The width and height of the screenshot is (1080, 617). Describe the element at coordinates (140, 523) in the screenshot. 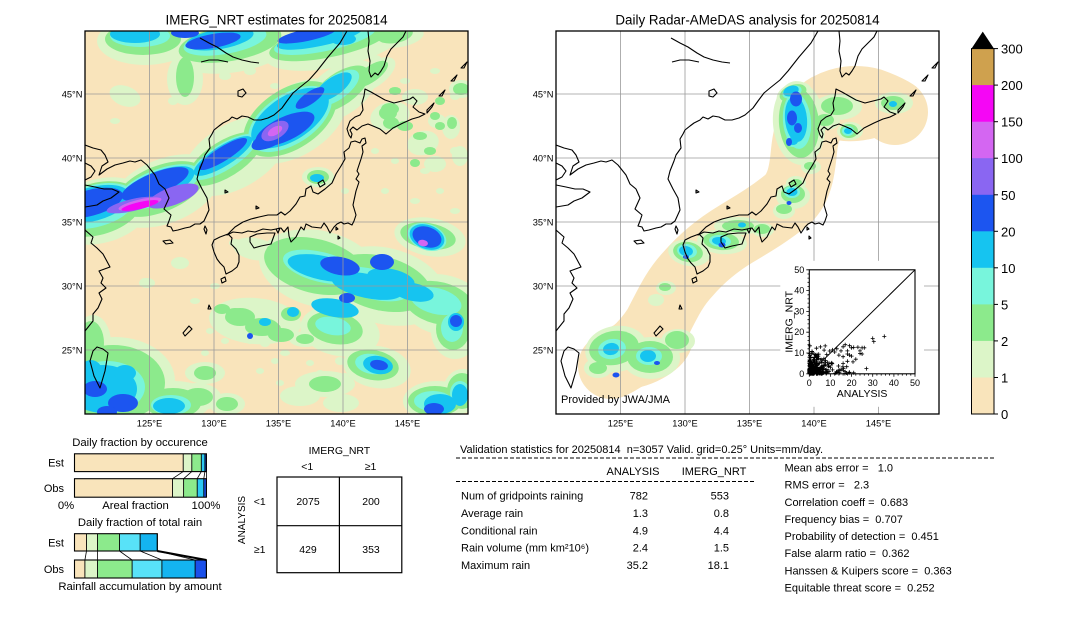

I see `svg-text: Daily fraction of total rain` at that location.